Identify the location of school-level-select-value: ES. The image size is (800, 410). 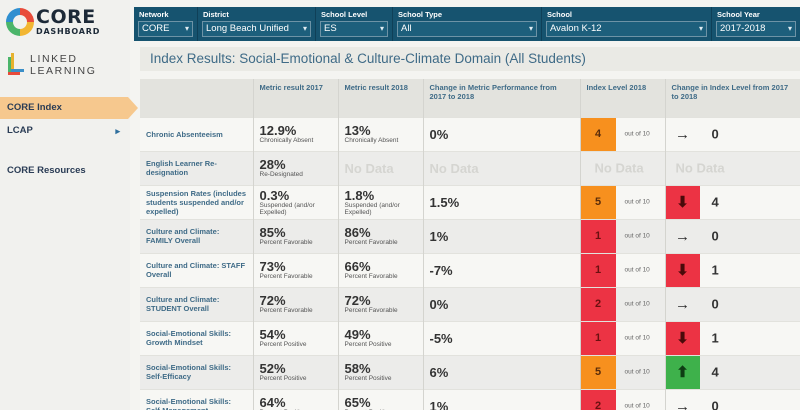
(330, 28).